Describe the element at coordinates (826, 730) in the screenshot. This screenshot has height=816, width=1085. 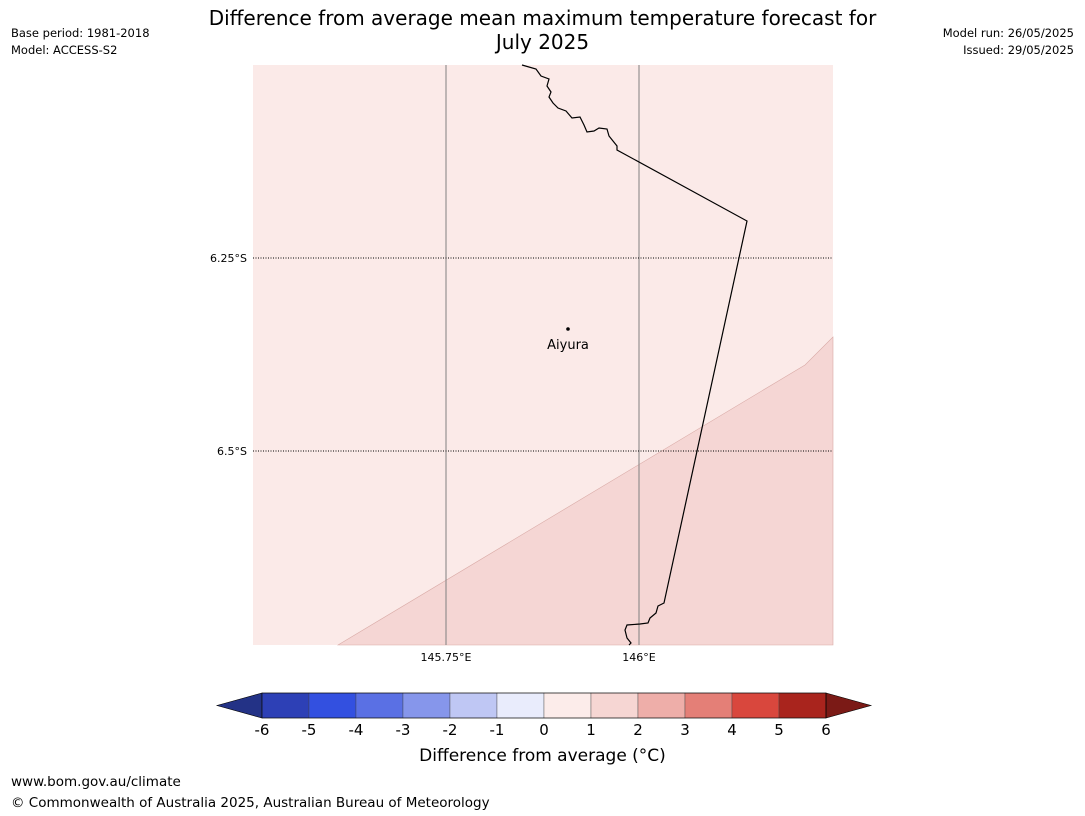
I see `colorbar-tick-label: 6` at that location.